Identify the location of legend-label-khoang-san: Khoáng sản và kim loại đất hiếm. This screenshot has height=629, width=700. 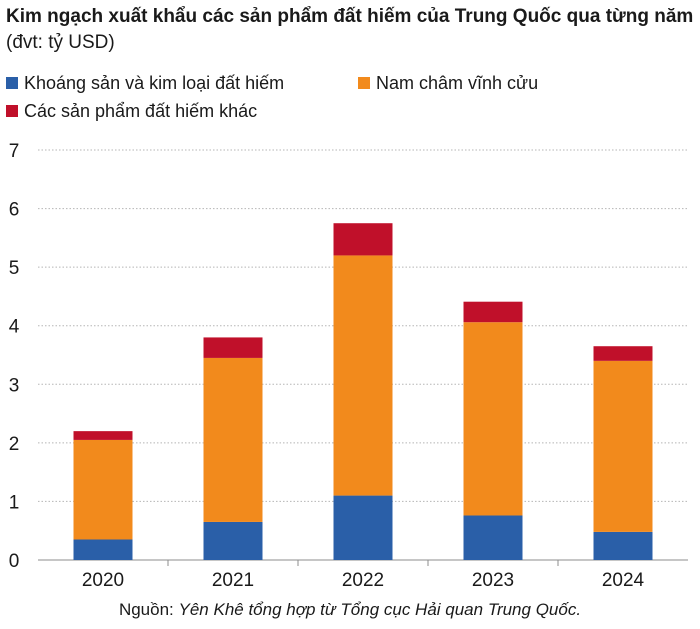
(154, 83).